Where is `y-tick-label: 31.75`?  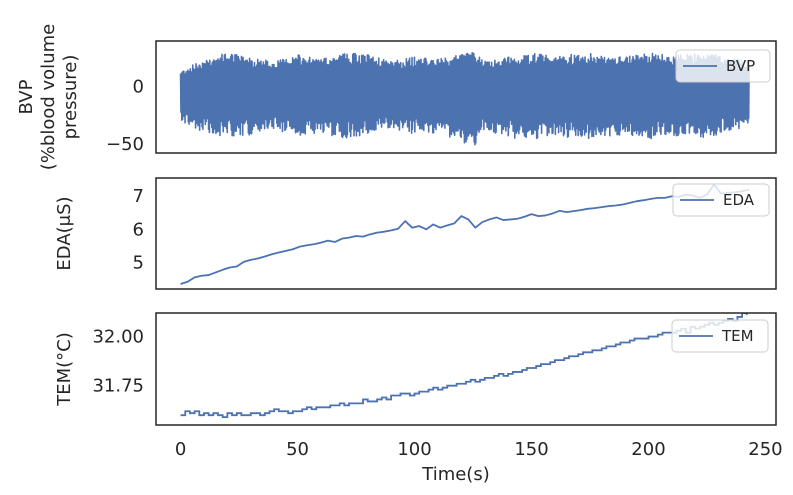
y-tick-label: 31.75 is located at coordinates (118, 386).